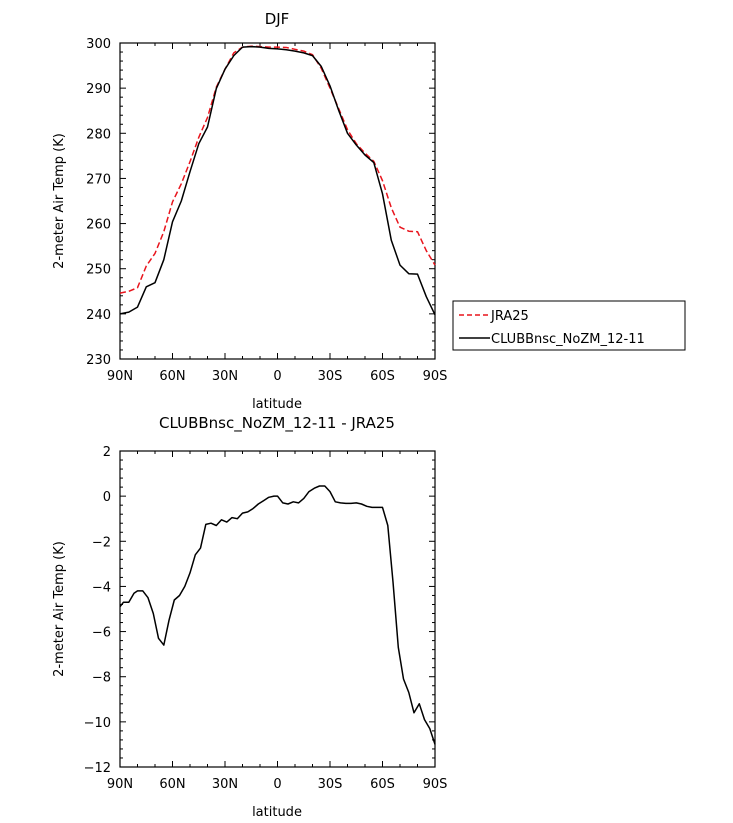  I want to click on y-tick-label: −6, so click(101, 633).